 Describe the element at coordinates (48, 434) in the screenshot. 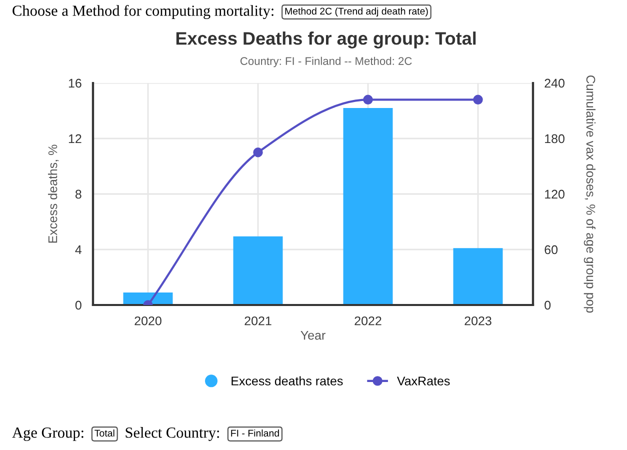

I see `text: Age Group:` at that location.